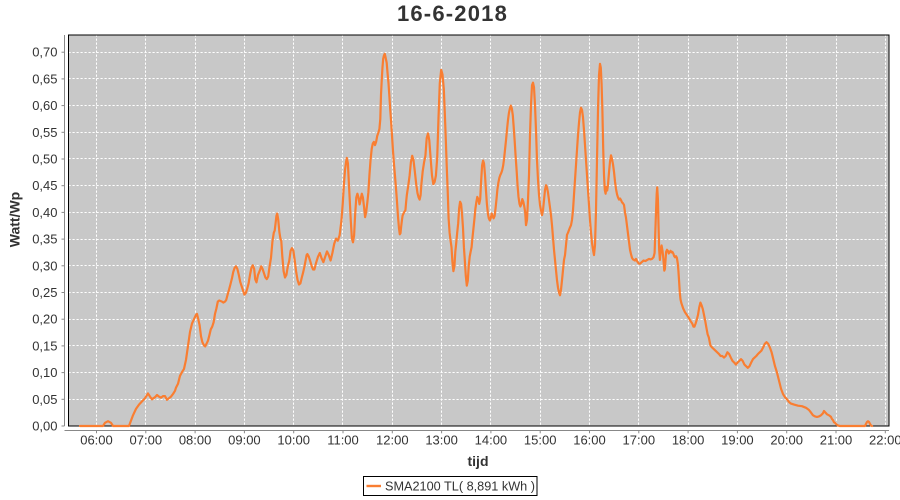  What do you see at coordinates (44, 292) in the screenshot?
I see `svg-text: 0,25` at bounding box center [44, 292].